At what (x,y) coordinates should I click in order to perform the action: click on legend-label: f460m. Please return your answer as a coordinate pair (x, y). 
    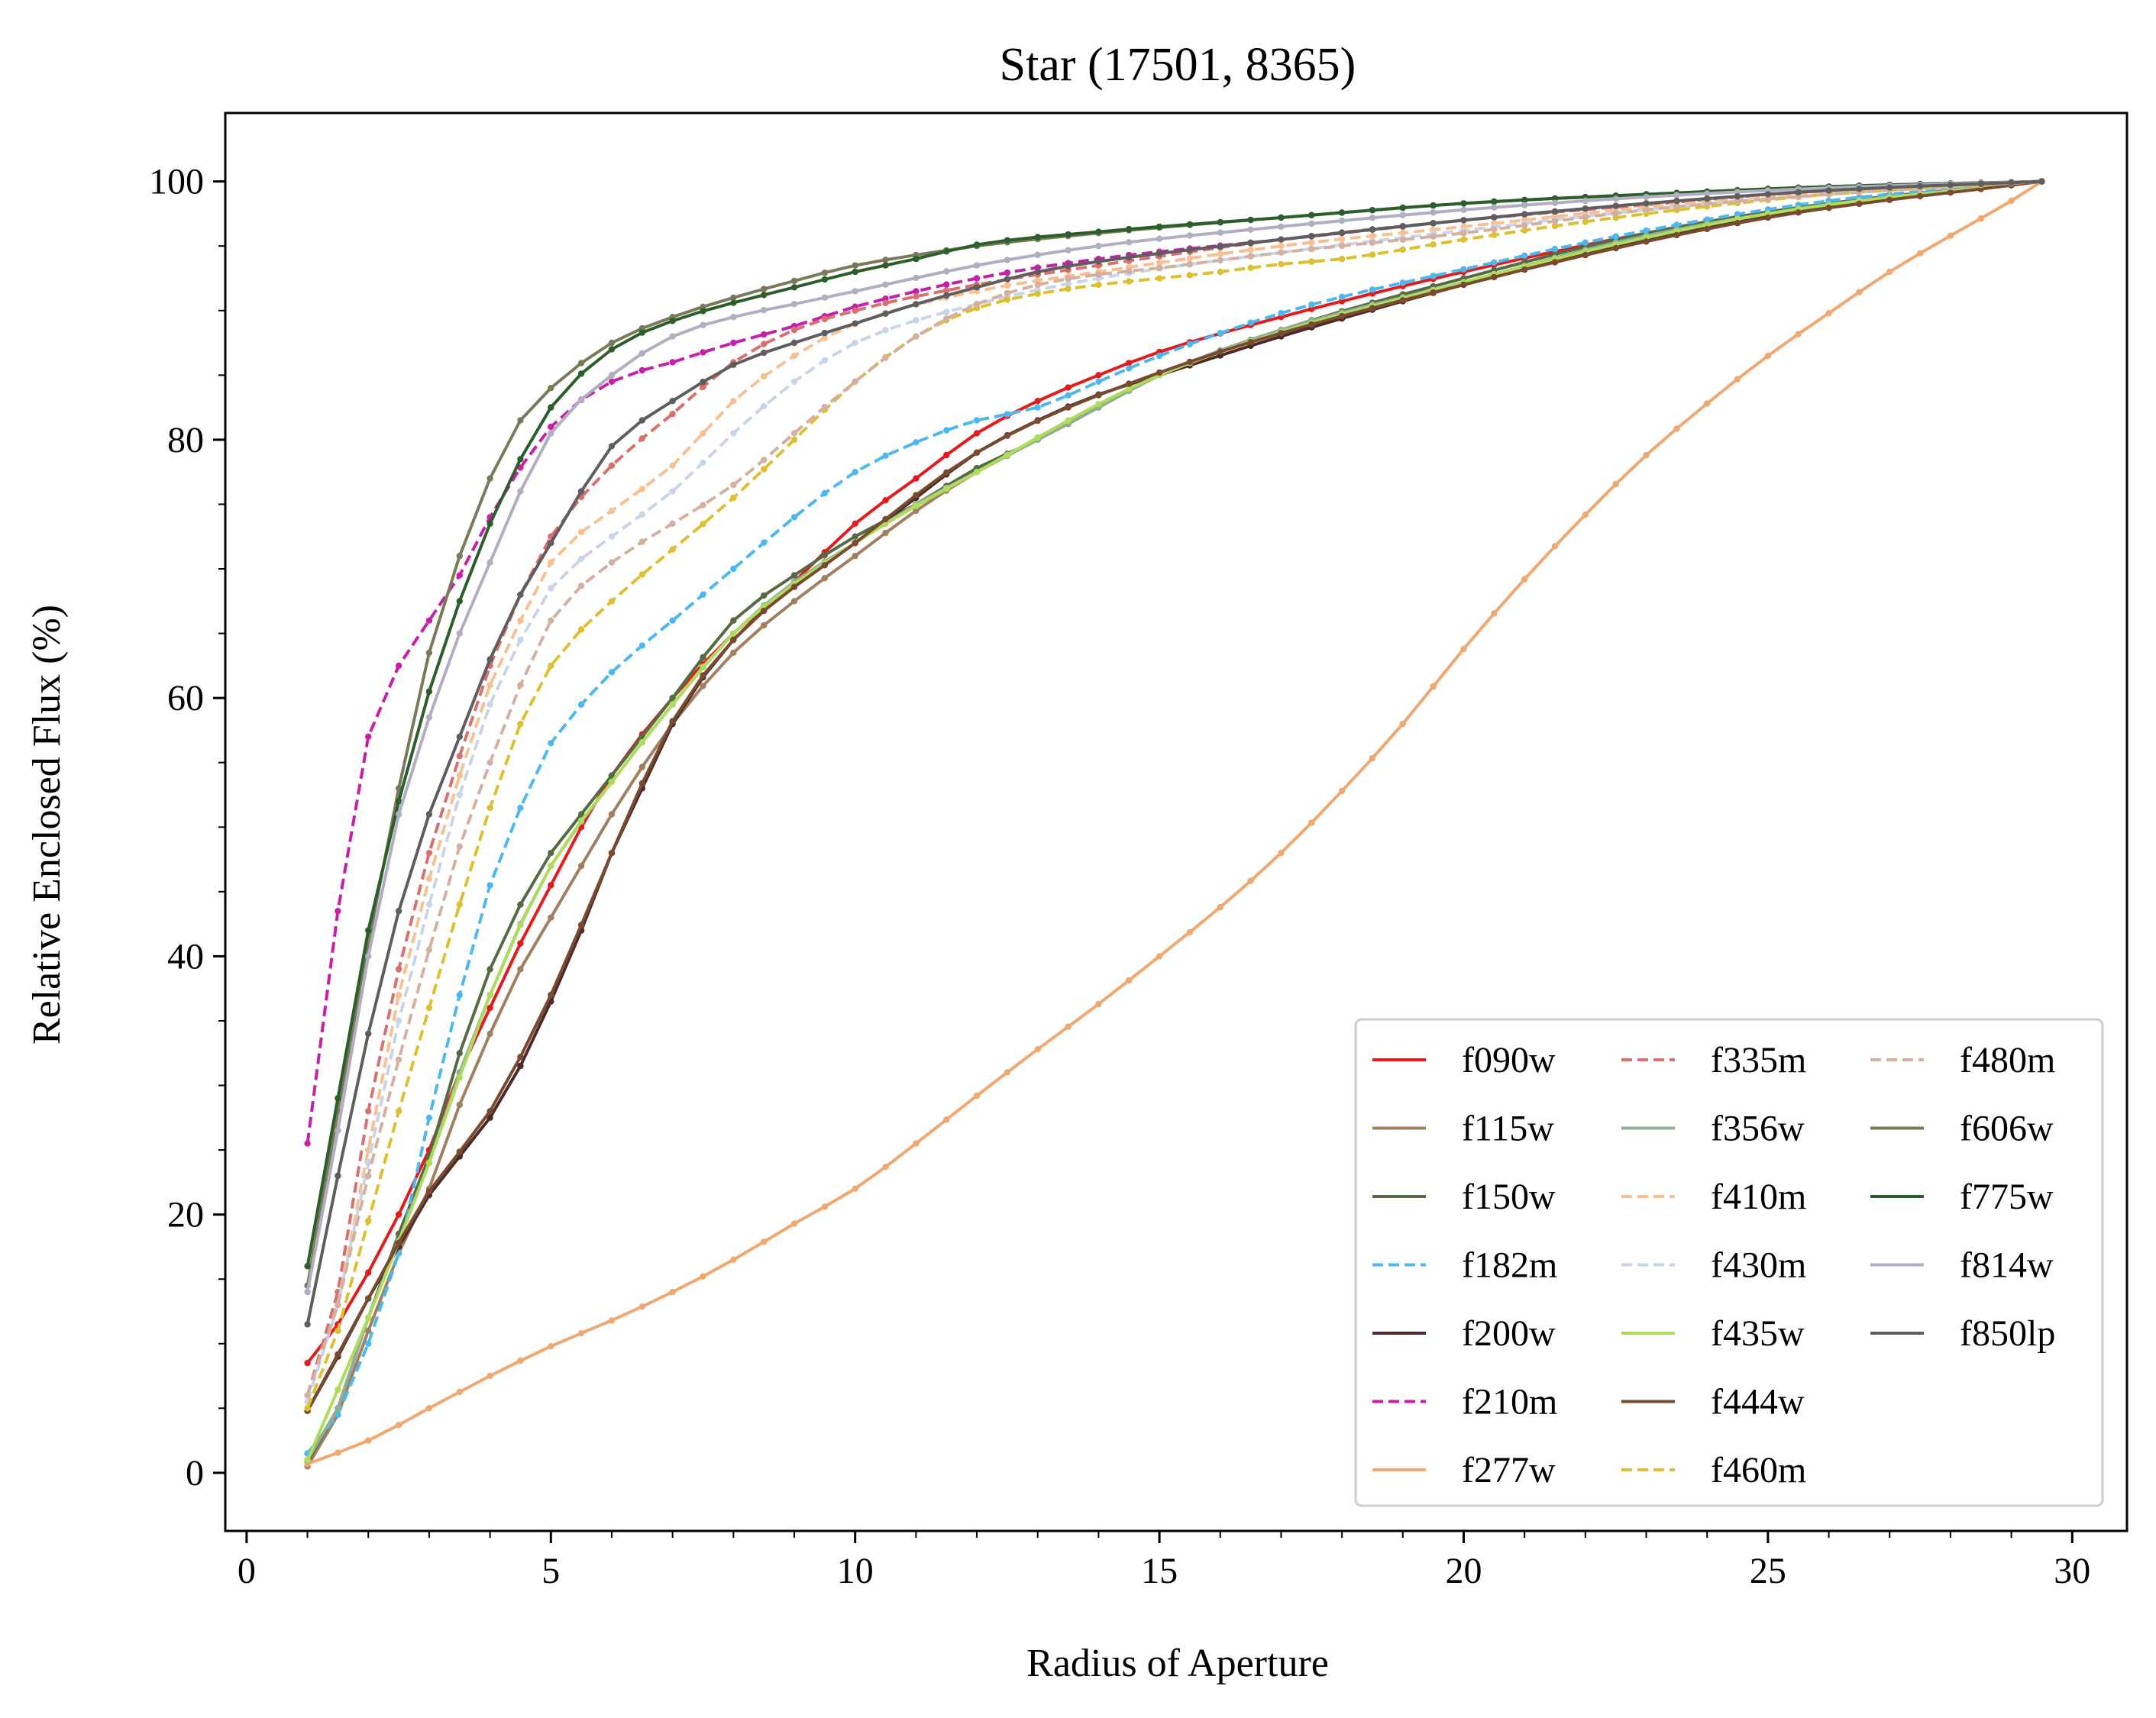
    Looking at the image, I should click on (1758, 1470).